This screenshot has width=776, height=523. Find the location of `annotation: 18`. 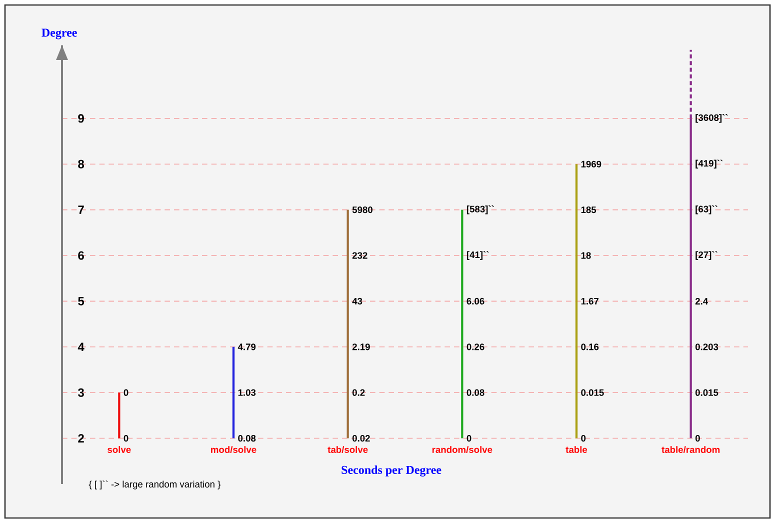

annotation: 18 is located at coordinates (586, 255).